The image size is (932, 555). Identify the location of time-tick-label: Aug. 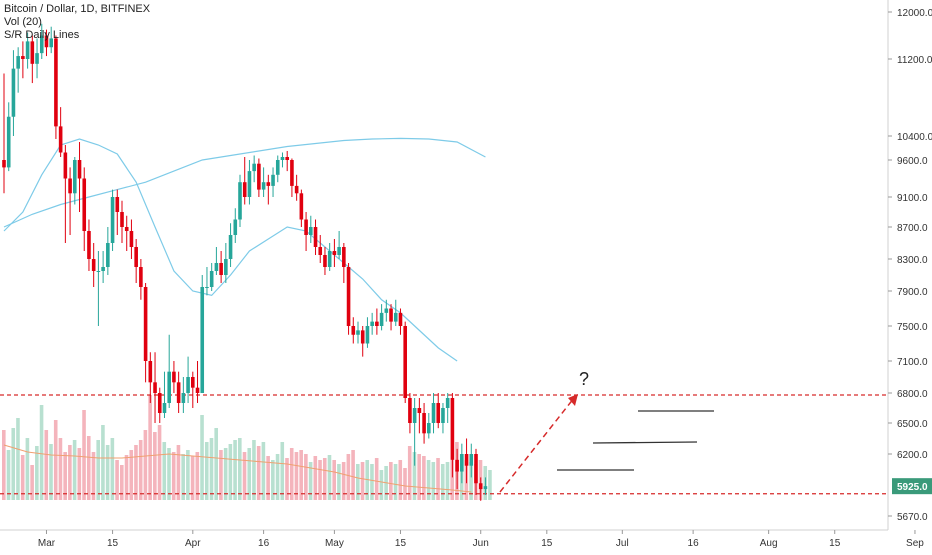
(769, 543).